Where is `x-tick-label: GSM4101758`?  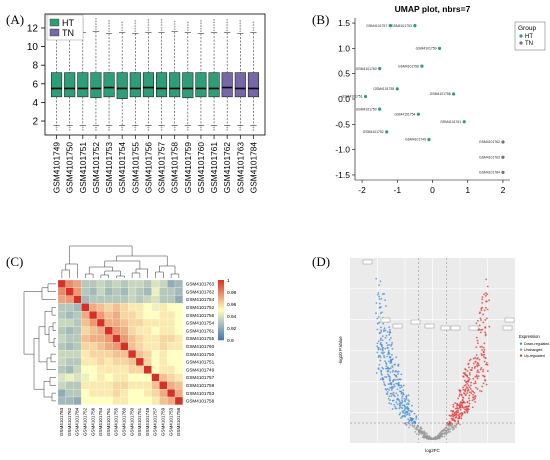 x-tick-label: GSM4101758 is located at coordinates (175, 168).